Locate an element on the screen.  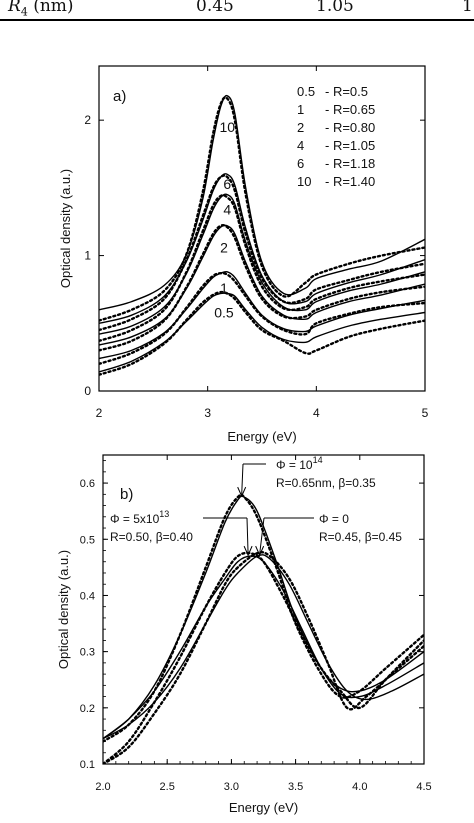
y-tick-label: 1 is located at coordinates (87, 256).